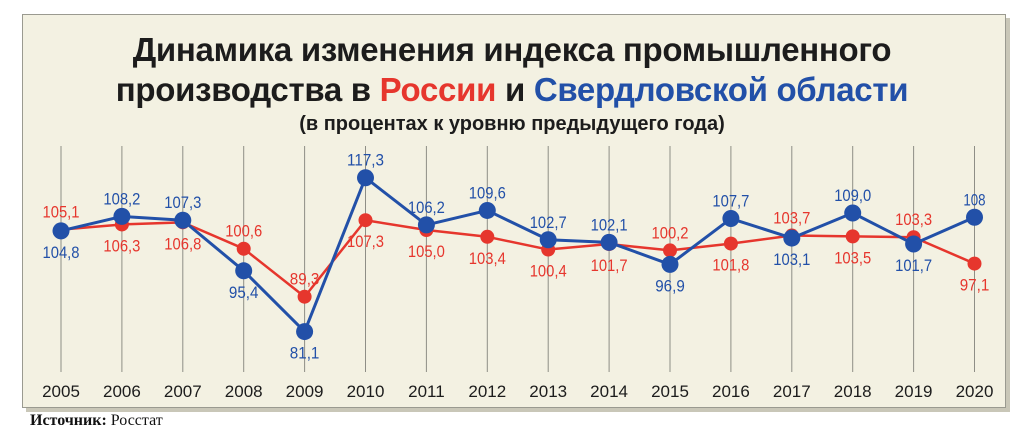 The height and width of the screenshot is (439, 1024). Describe the element at coordinates (853, 213) in the screenshot. I see `data-point-sverdlovsk-2018` at that location.